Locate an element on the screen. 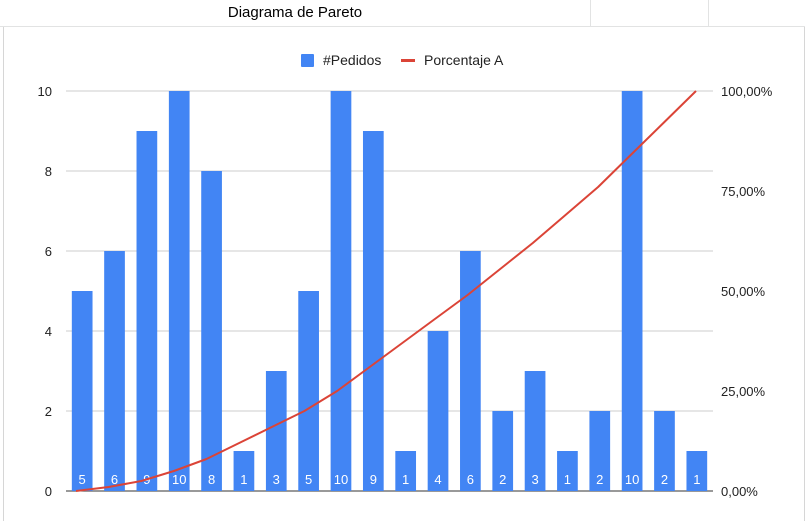 Image resolution: width=805 pixels, height=521 pixels. right-tick-label: 75,00% is located at coordinates (743, 191).